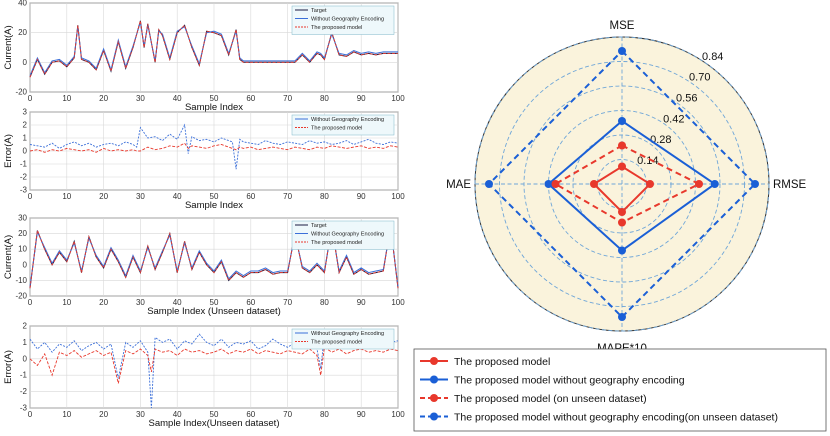 This screenshot has width=830, height=436. Describe the element at coordinates (550, 399) in the screenshot. I see `radar-legend-label: The proposed model (on unseen dataset)` at that location.